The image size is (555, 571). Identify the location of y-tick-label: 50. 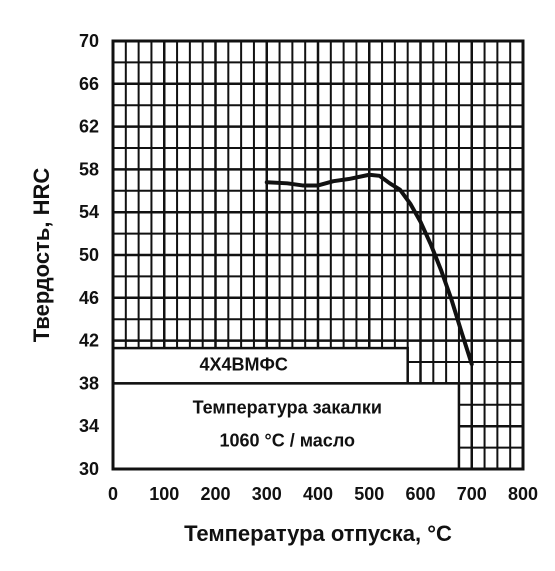
(89, 255).